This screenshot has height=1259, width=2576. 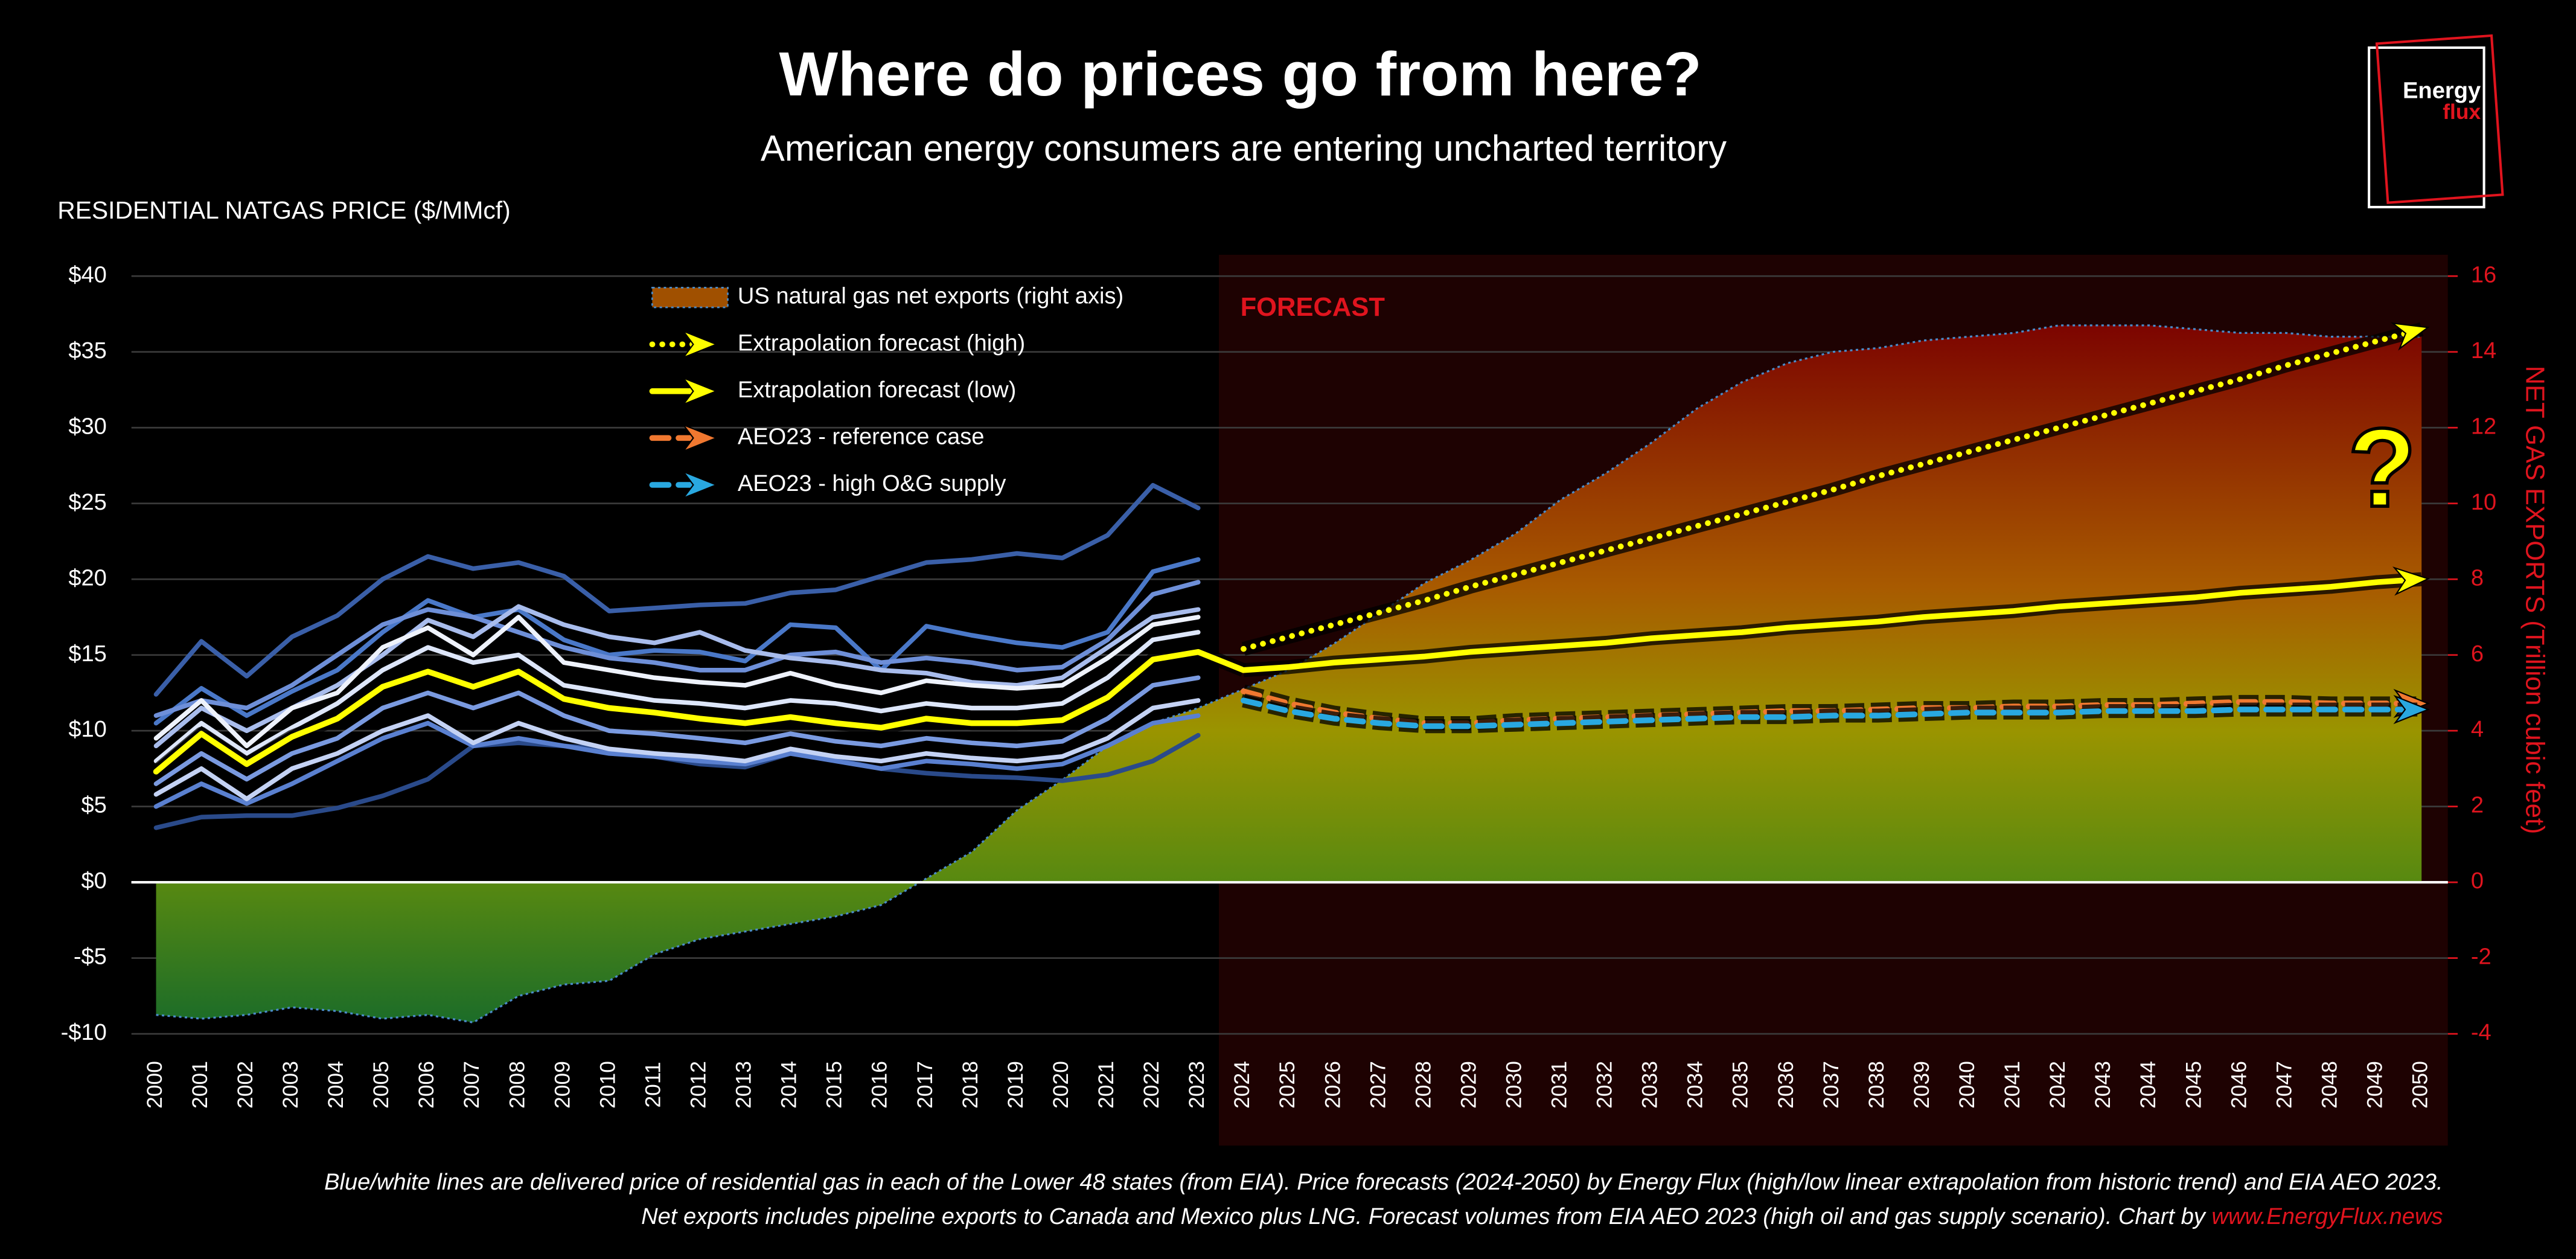 What do you see at coordinates (94, 881) in the screenshot?
I see `y-tick-label: $0` at bounding box center [94, 881].